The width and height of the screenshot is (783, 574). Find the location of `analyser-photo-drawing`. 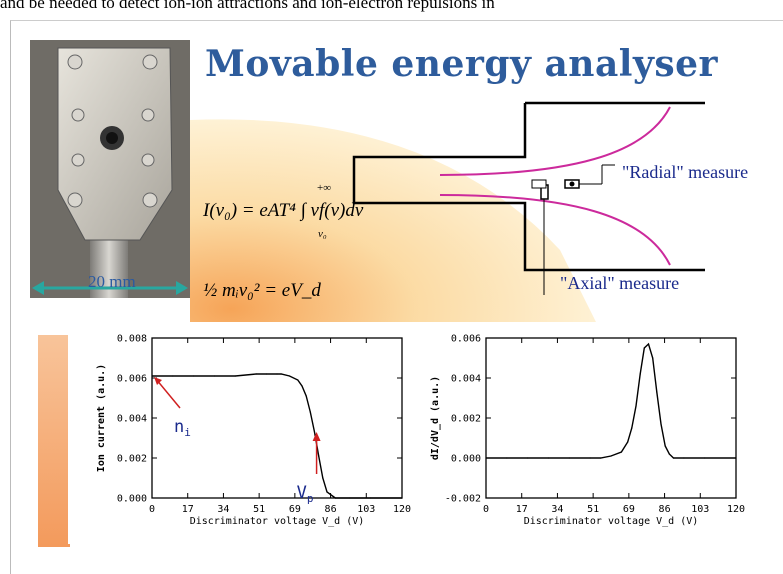

analyser-photo-drawing is located at coordinates (110, 169).